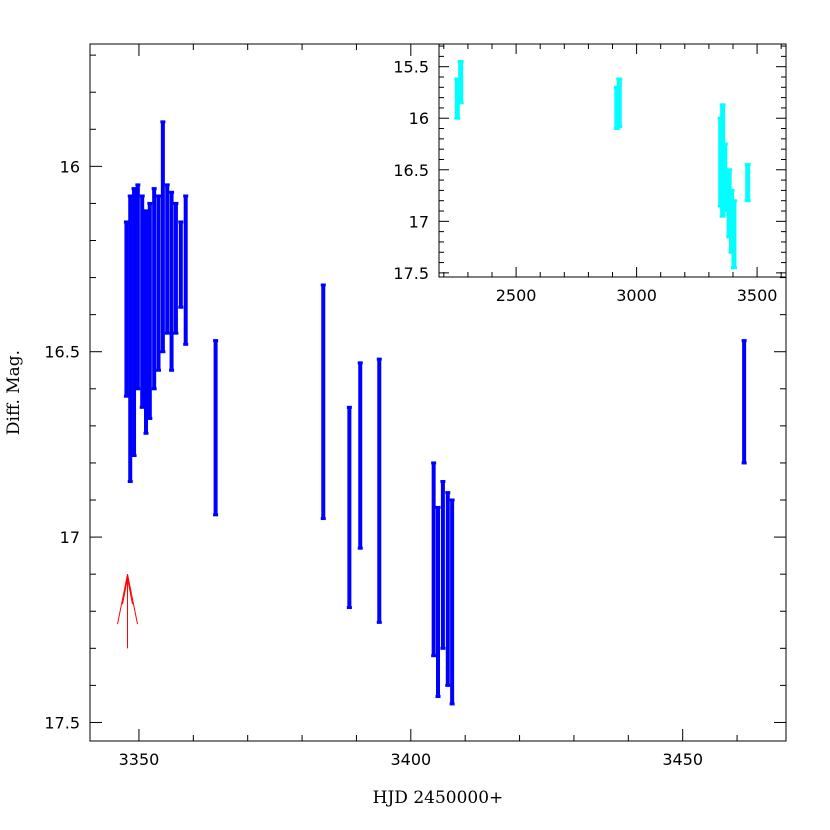 The image size is (830, 830). Describe the element at coordinates (70, 537) in the screenshot. I see `main-y-tick-label: 17` at that location.